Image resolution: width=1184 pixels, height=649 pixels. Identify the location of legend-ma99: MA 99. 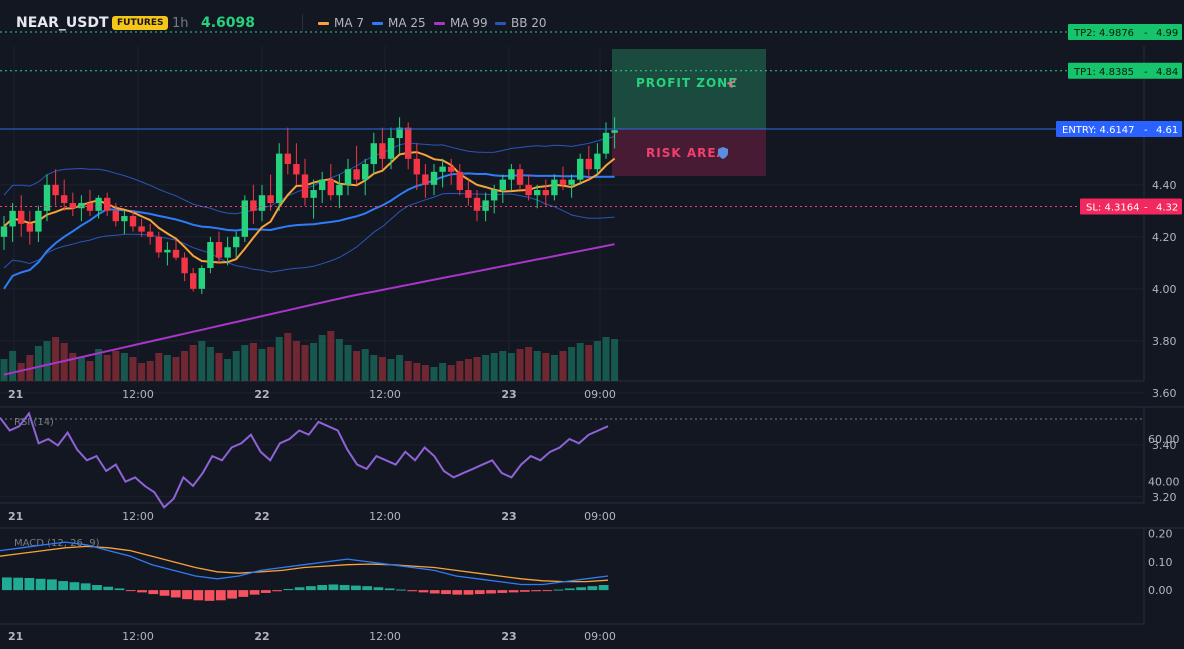
(461, 23).